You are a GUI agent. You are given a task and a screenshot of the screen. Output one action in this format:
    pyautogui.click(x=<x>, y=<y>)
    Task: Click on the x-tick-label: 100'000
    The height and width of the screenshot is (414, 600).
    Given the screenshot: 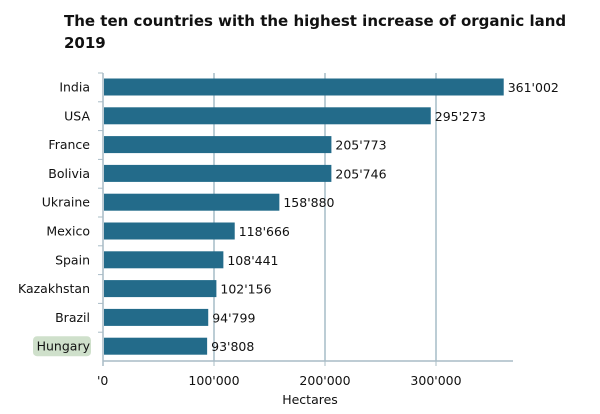 What is the action you would take?
    pyautogui.click(x=213, y=380)
    